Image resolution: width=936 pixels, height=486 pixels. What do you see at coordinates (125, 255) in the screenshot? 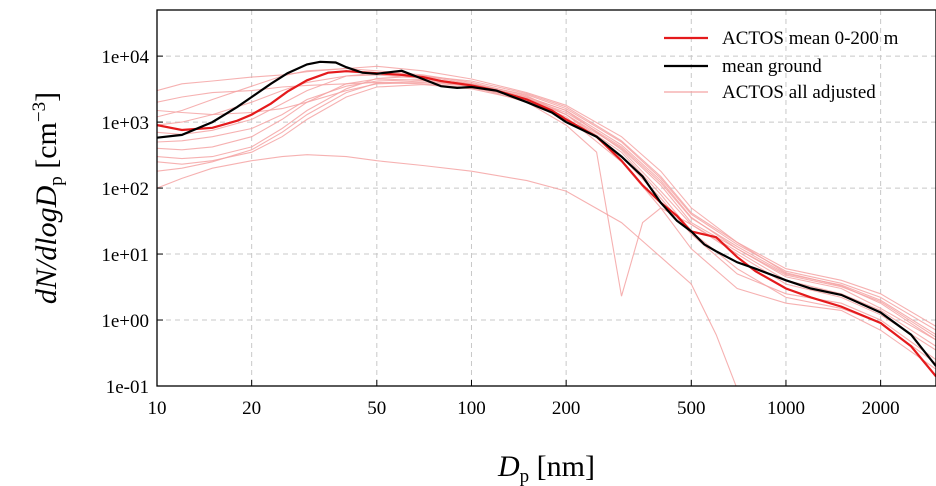
I see `y-tick-label: 1e+01` at bounding box center [125, 255].